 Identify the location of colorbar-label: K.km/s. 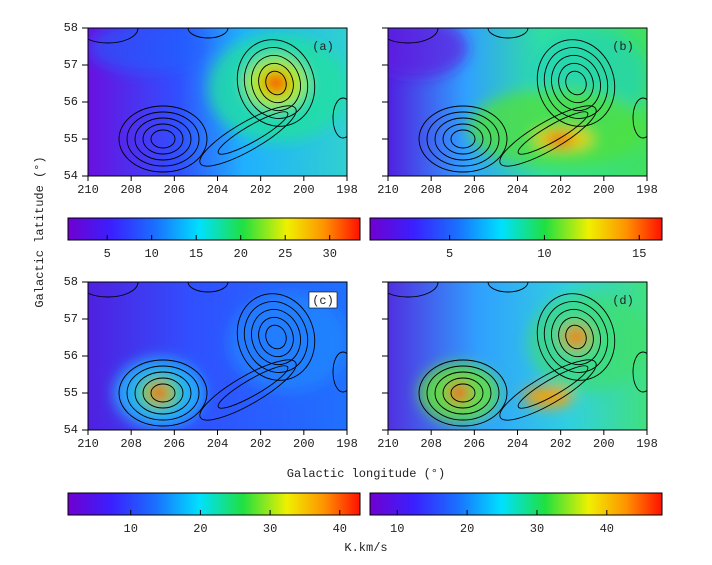
(365, 548).